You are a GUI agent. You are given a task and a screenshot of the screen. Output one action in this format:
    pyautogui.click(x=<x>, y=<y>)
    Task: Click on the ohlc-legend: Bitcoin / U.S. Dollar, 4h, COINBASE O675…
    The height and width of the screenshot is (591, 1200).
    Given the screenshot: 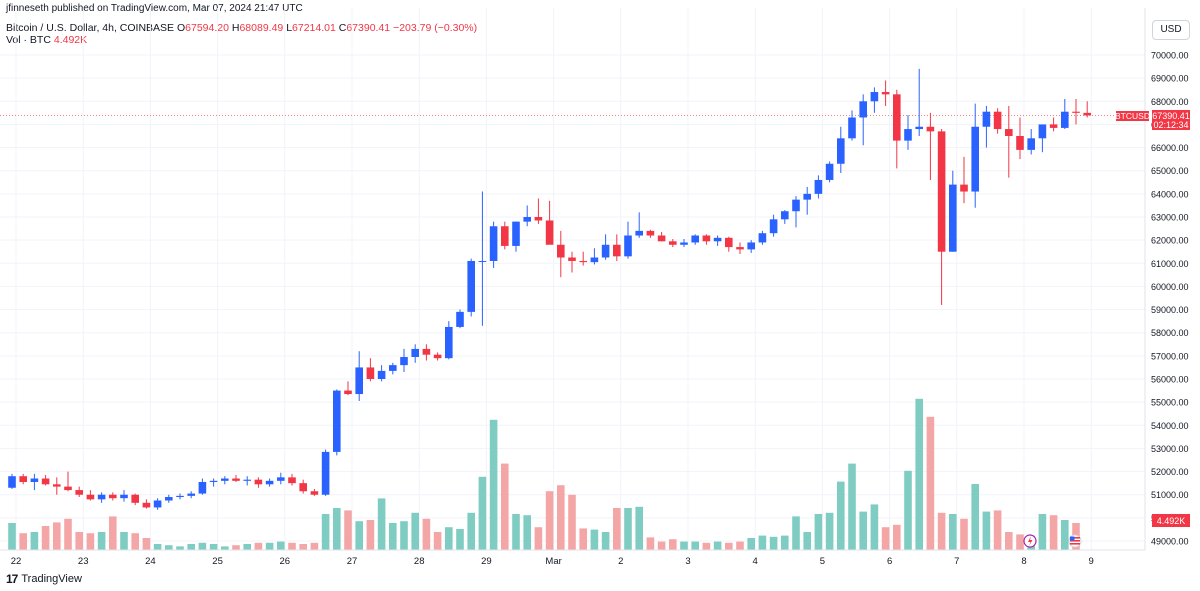 What is the action you would take?
    pyautogui.click(x=241, y=28)
    